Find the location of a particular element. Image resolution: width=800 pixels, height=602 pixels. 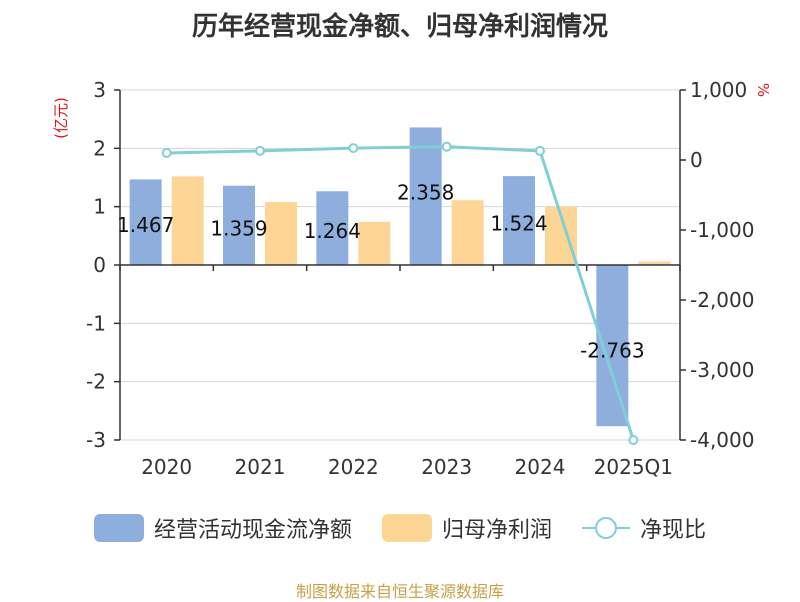

right-tick-label: -2,000 is located at coordinates (722, 300).